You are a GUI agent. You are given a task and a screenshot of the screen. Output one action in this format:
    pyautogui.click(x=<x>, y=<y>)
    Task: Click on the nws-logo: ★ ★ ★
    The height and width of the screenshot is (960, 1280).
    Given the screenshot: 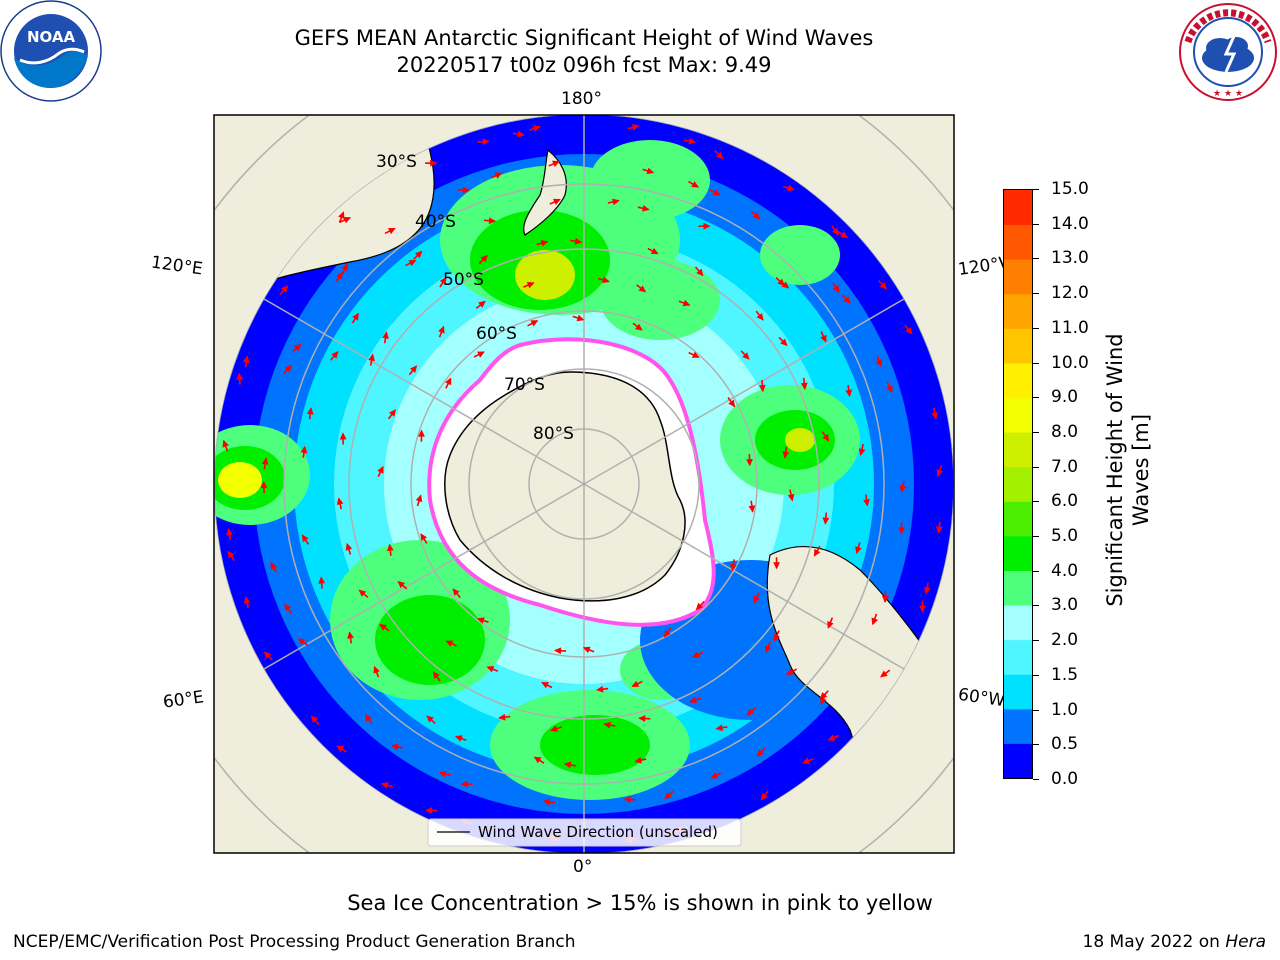 What is the action you would take?
    pyautogui.click(x=1228, y=52)
    